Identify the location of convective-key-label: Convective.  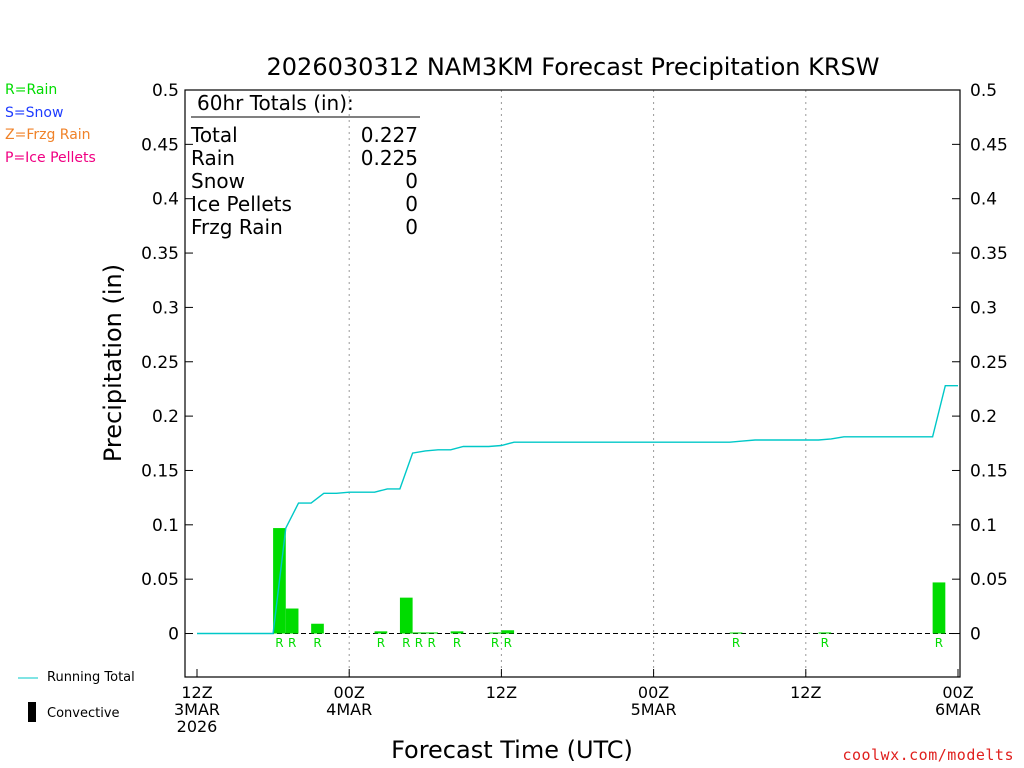
(83, 713).